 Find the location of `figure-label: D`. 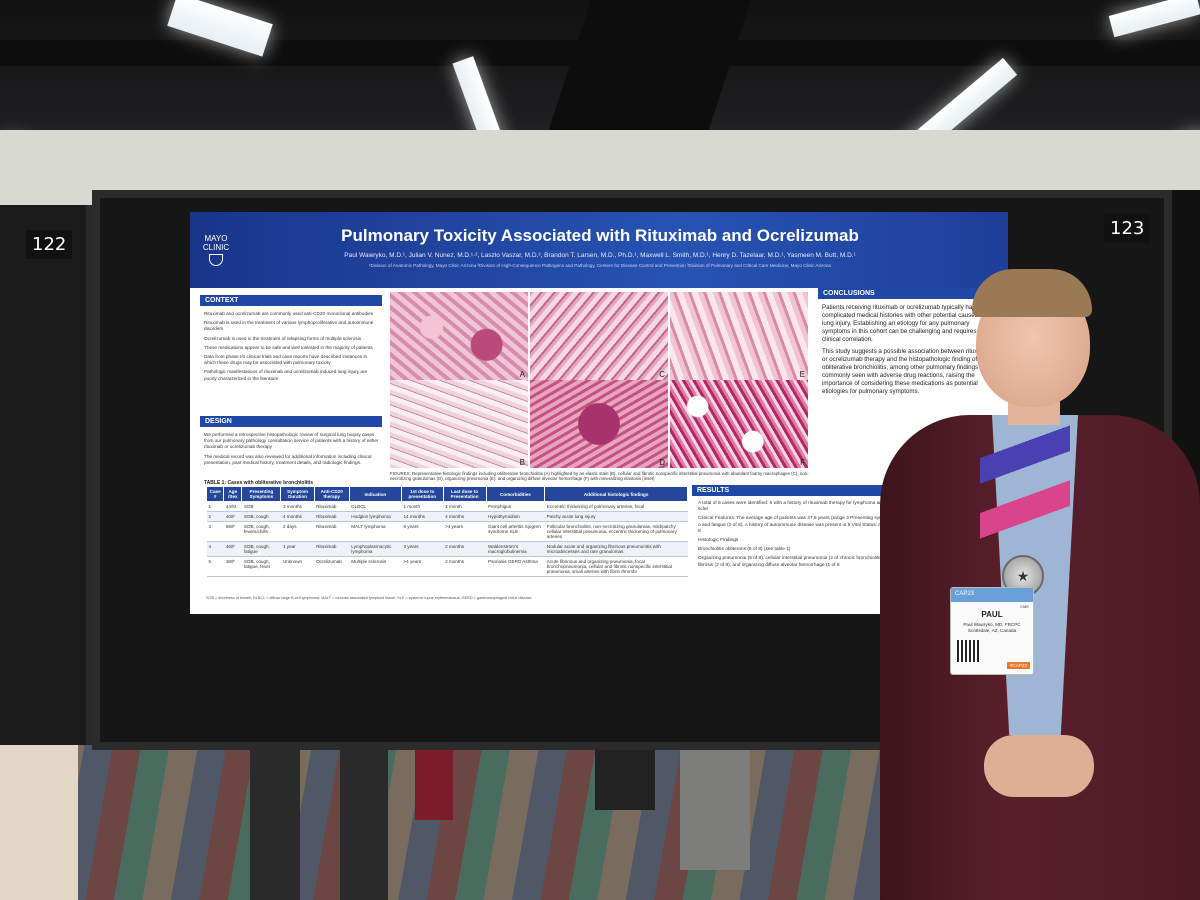

figure-label: D is located at coordinates (662, 462).